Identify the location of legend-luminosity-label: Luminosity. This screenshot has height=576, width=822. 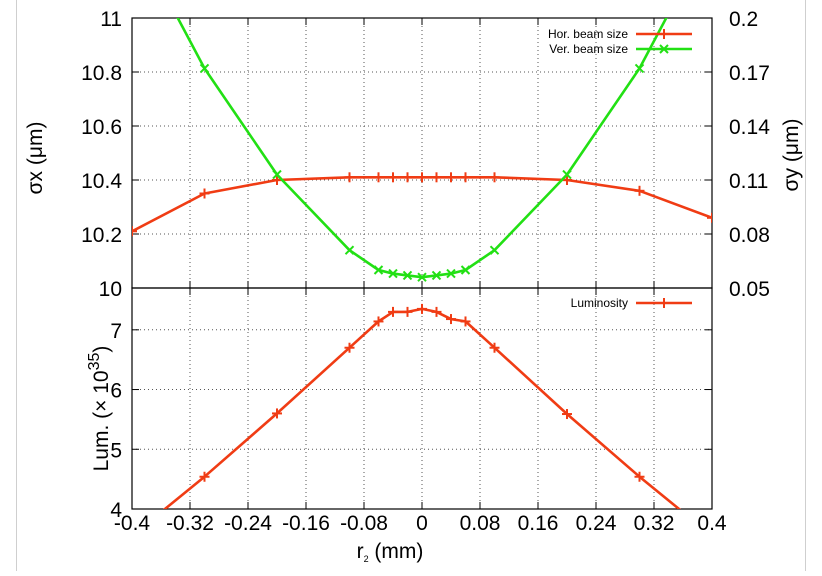
(599, 303).